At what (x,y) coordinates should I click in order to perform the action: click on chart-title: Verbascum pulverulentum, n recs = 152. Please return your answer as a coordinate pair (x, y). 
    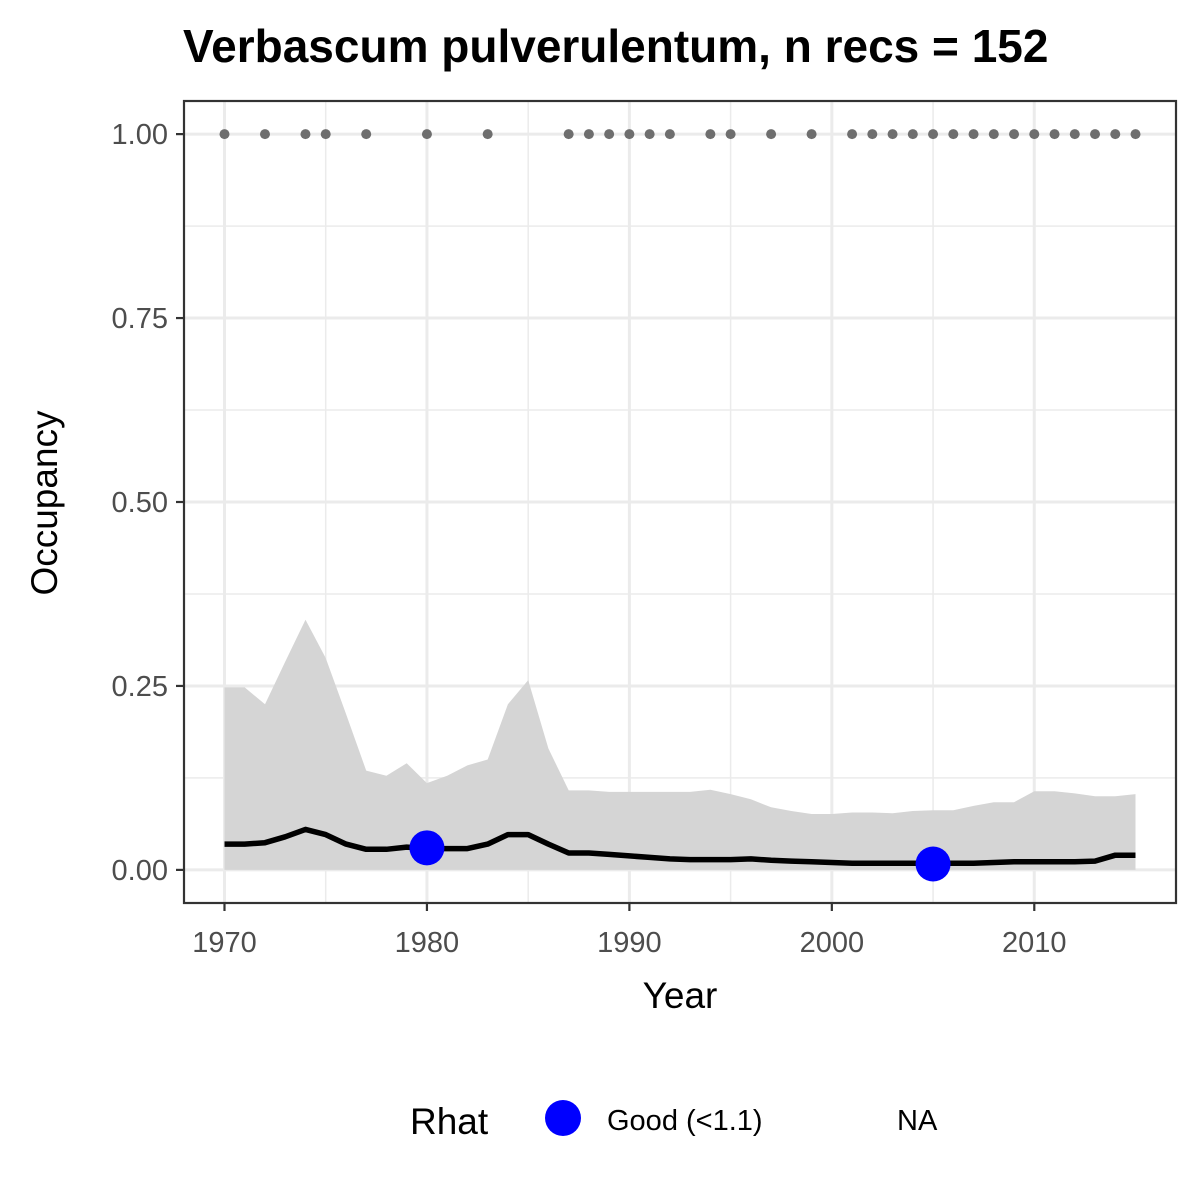
    Looking at the image, I should click on (615, 46).